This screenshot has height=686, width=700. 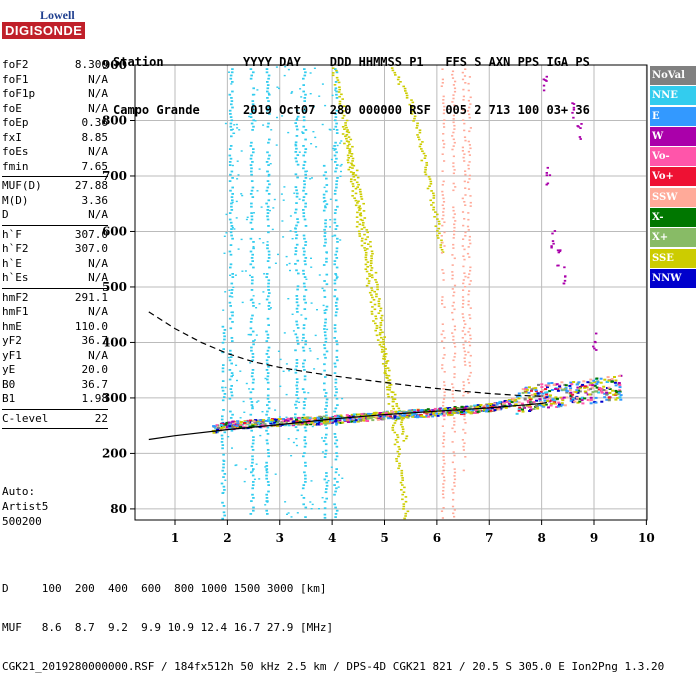 I want to click on param-value: N/A, so click(x=98, y=151).